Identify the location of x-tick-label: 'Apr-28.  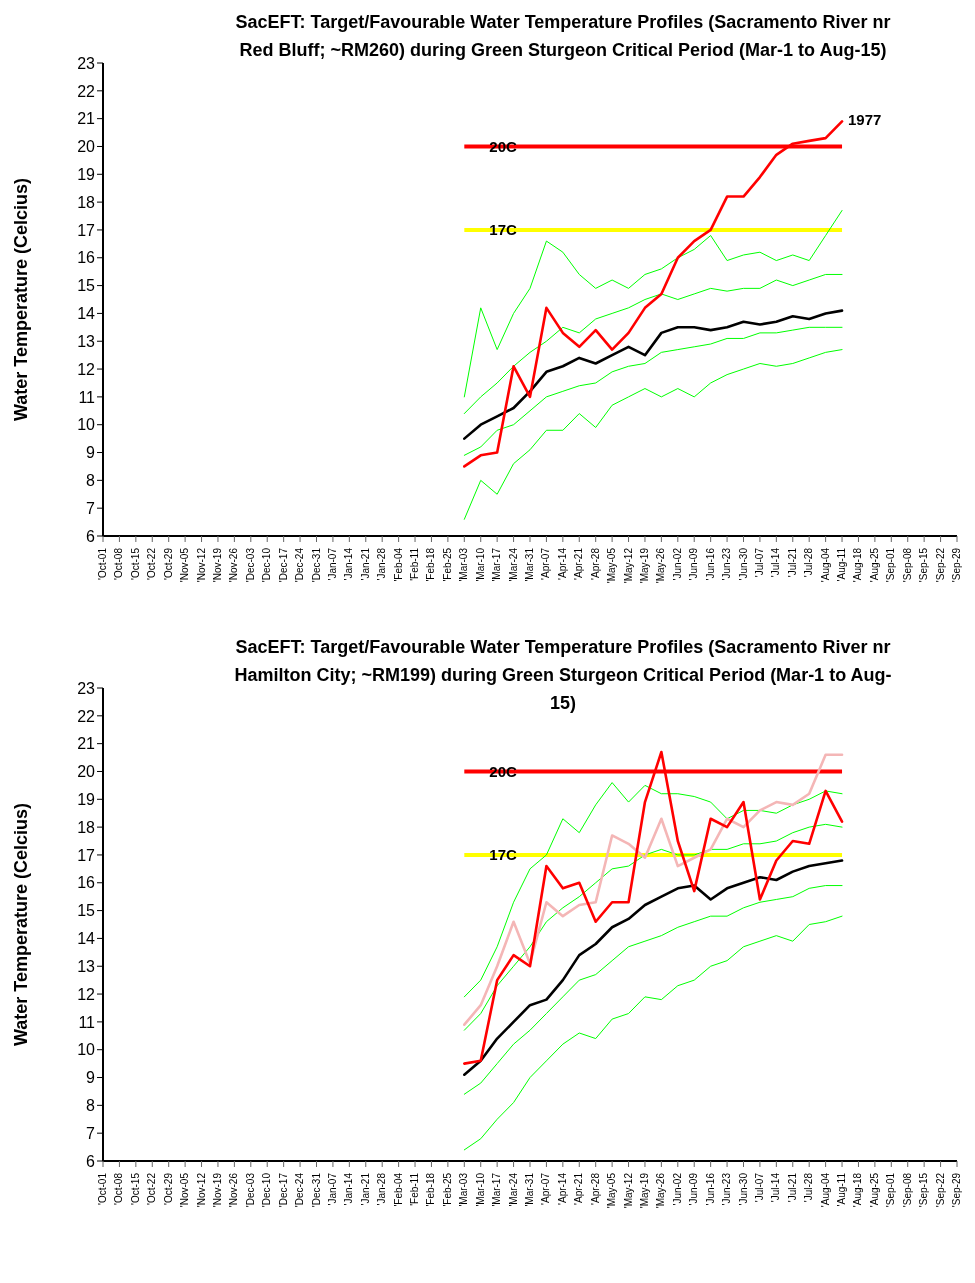
(595, 563).